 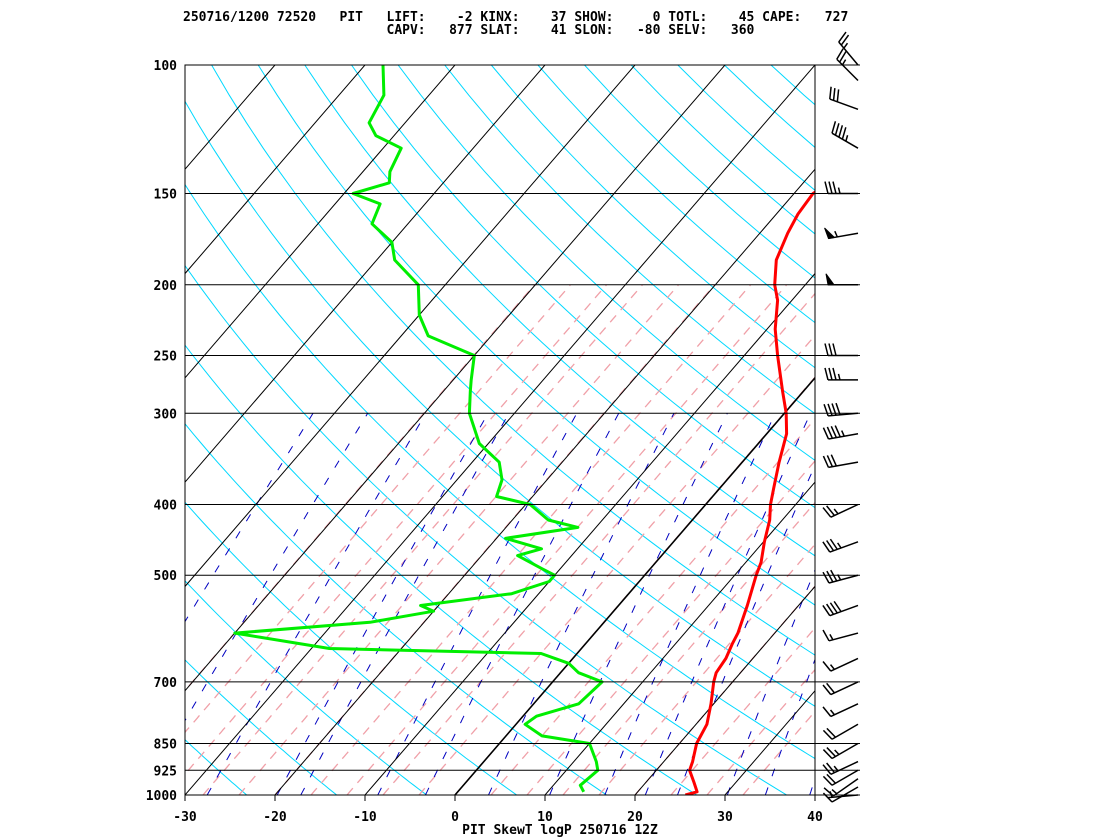 I want to click on chart-title: PIT SkewT logP 250716 12Z, so click(x=560, y=830).